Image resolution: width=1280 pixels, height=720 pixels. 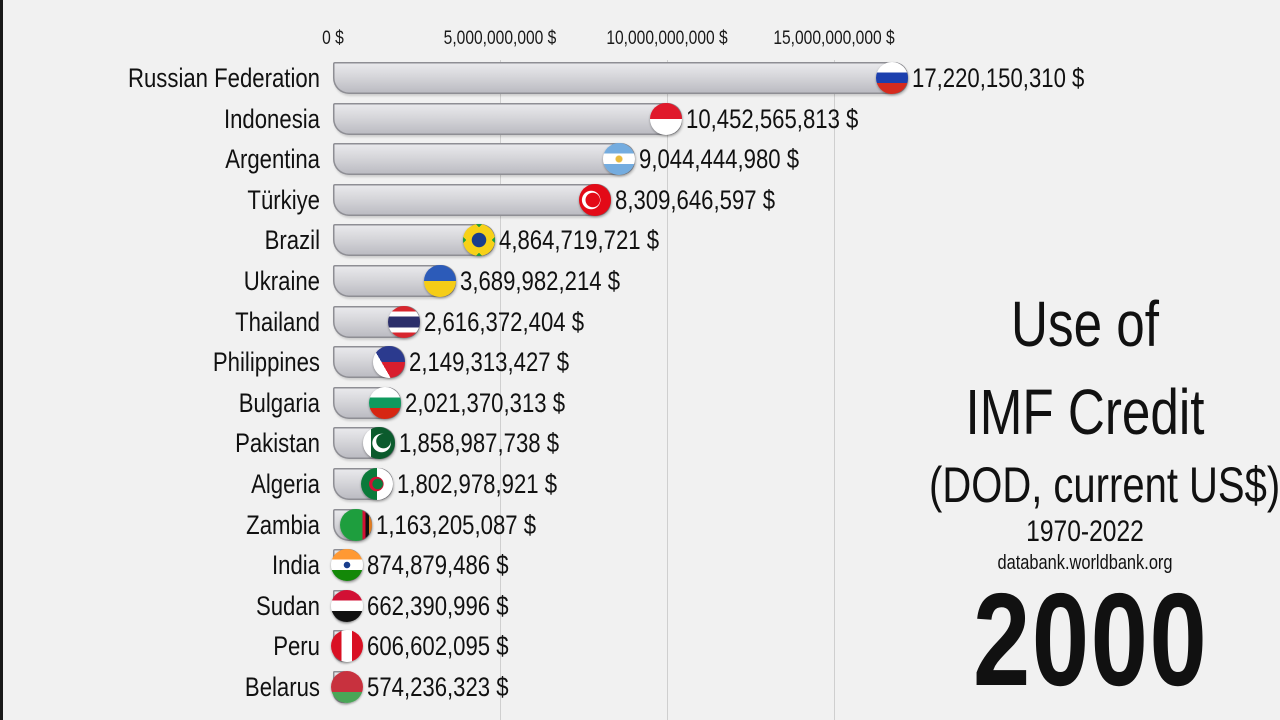 What do you see at coordinates (272, 159) in the screenshot?
I see `country-label: Argentina` at bounding box center [272, 159].